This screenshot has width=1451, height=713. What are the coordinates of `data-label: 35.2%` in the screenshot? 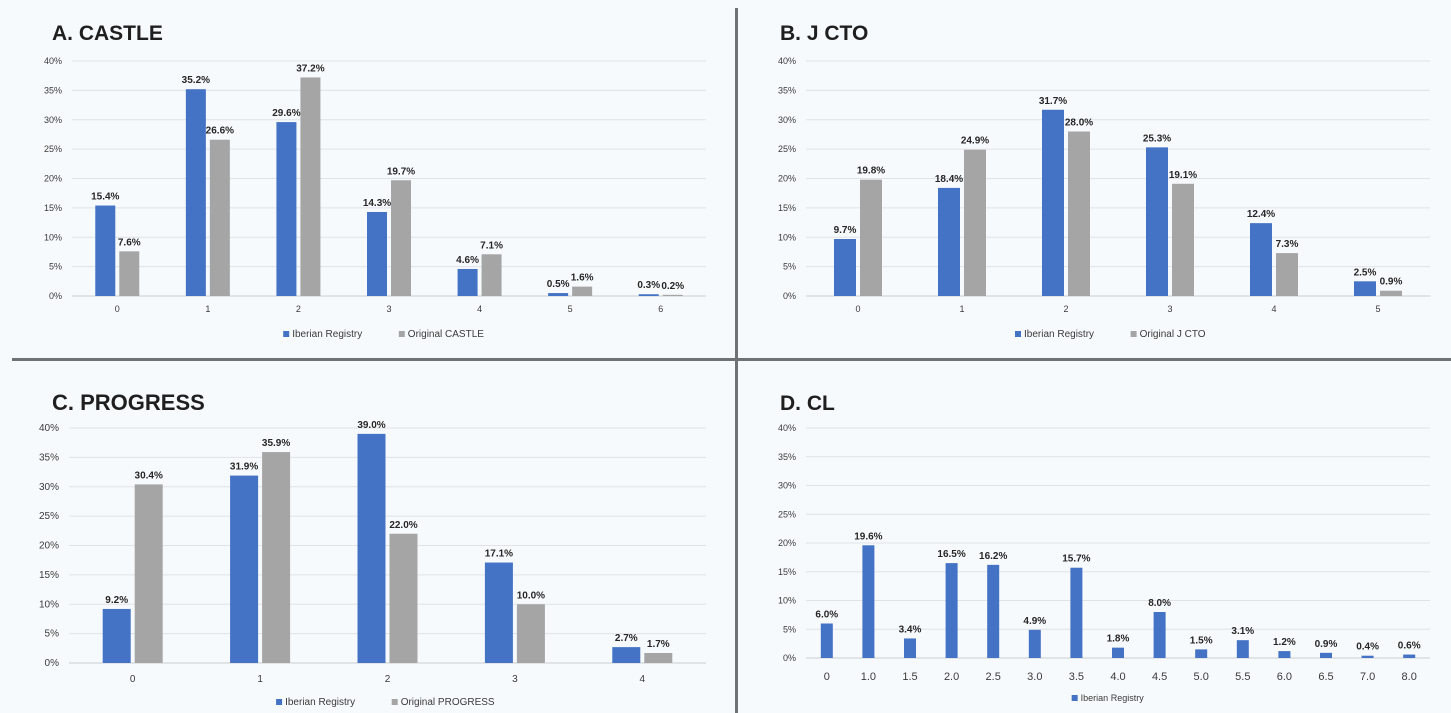 It's located at (196, 80).